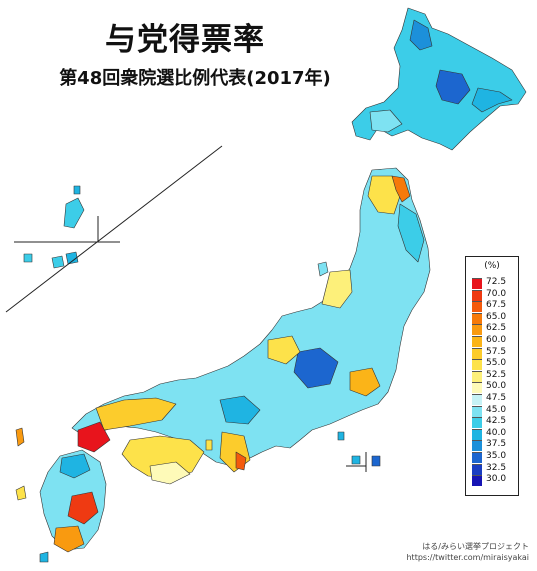 The height and width of the screenshot is (571, 537). I want to click on legend-label: 57.5, so click(496, 351).